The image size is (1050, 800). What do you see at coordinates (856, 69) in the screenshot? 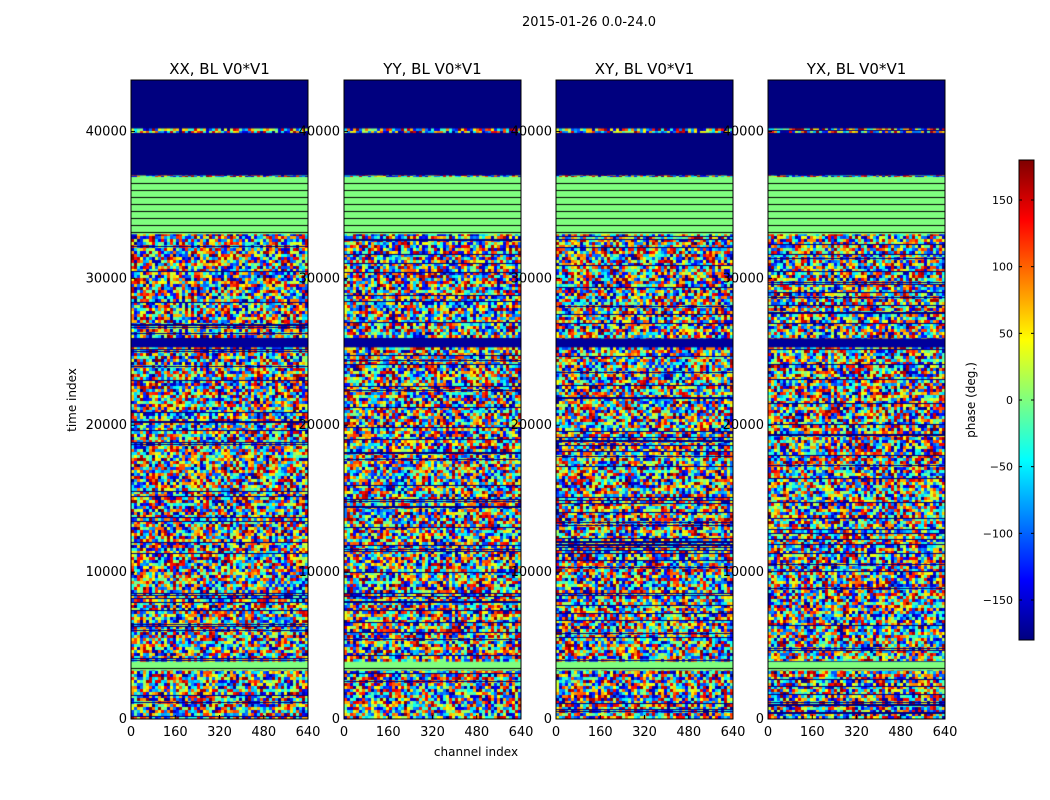
I see `panel-title: YX, BL V0*V1` at bounding box center [856, 69].